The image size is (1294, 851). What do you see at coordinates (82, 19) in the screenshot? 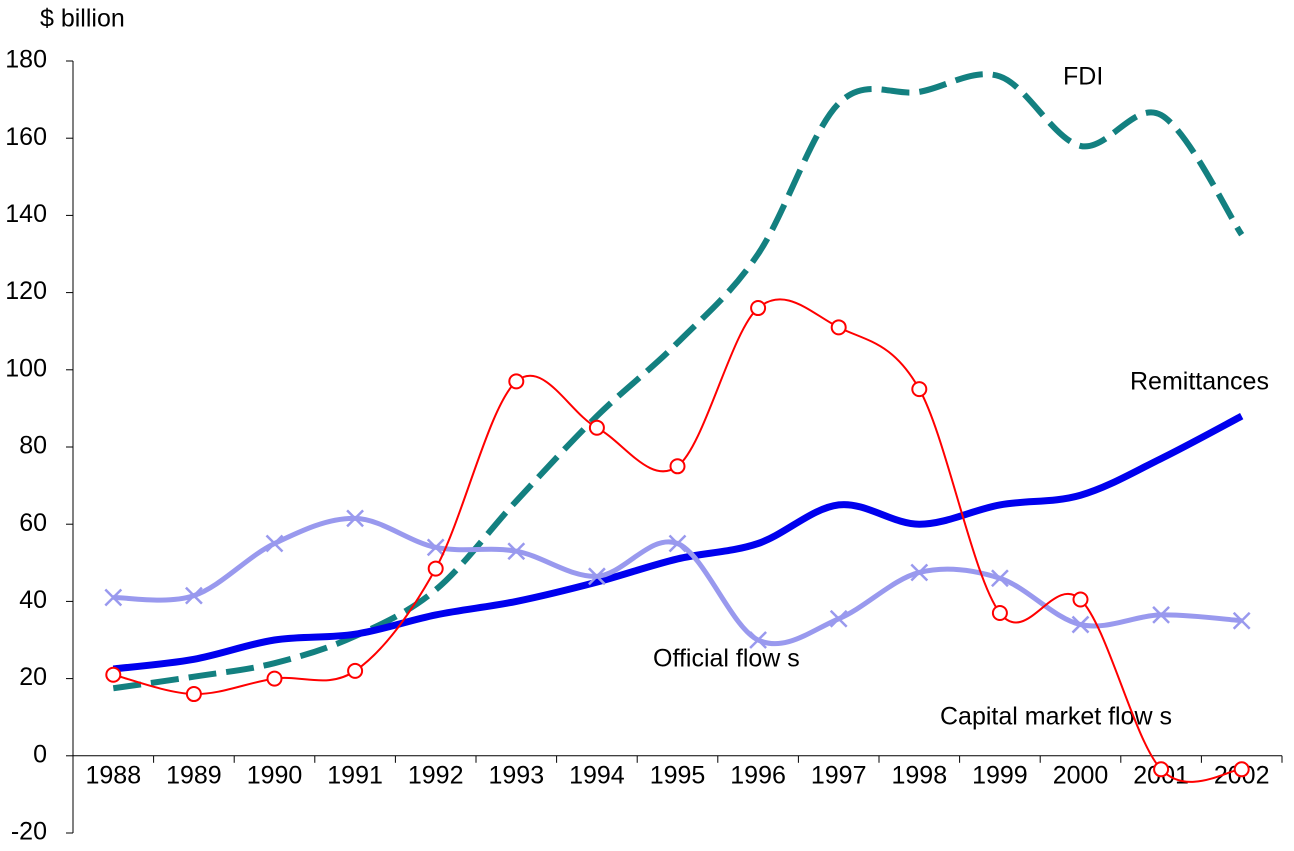
I see `y-axis-label: $ billion` at bounding box center [82, 19].